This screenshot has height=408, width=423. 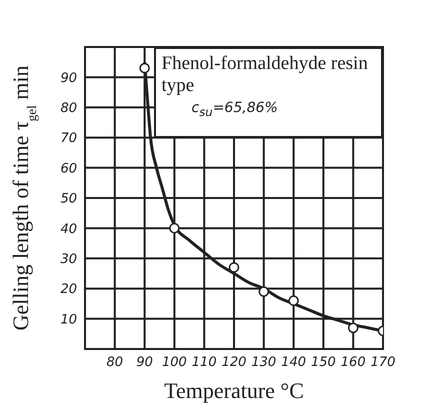 I want to click on x-tick-label: 80, so click(x=115, y=362).